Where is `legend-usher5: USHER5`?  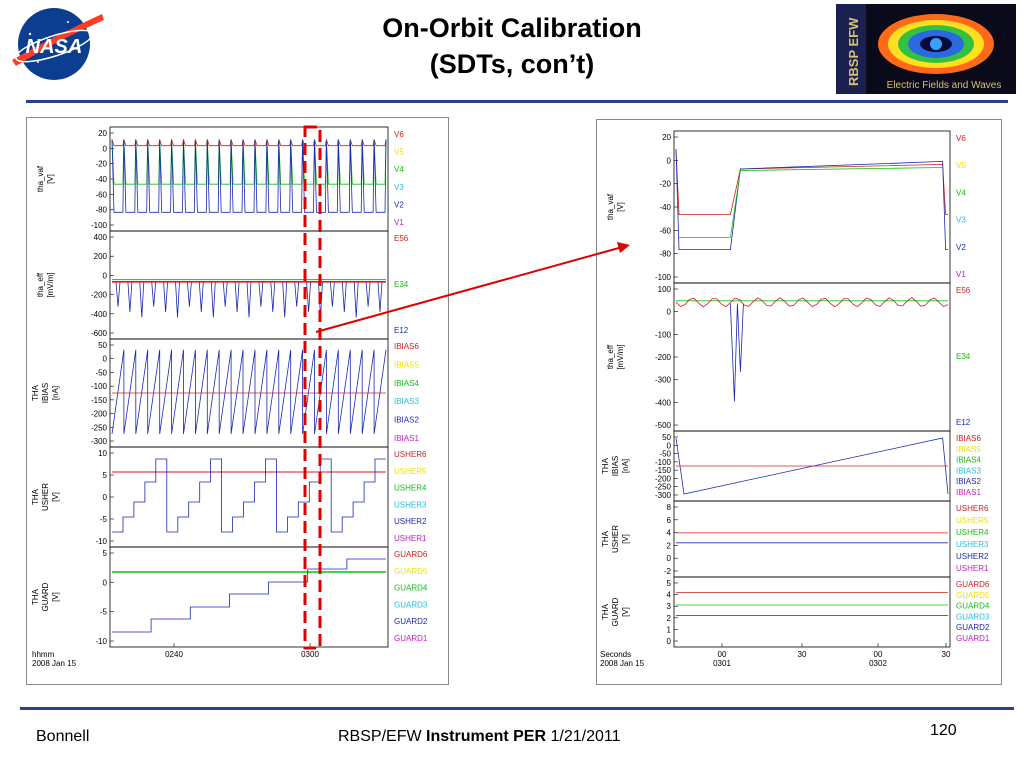
legend-usher5: USHER5 is located at coordinates (410, 471).